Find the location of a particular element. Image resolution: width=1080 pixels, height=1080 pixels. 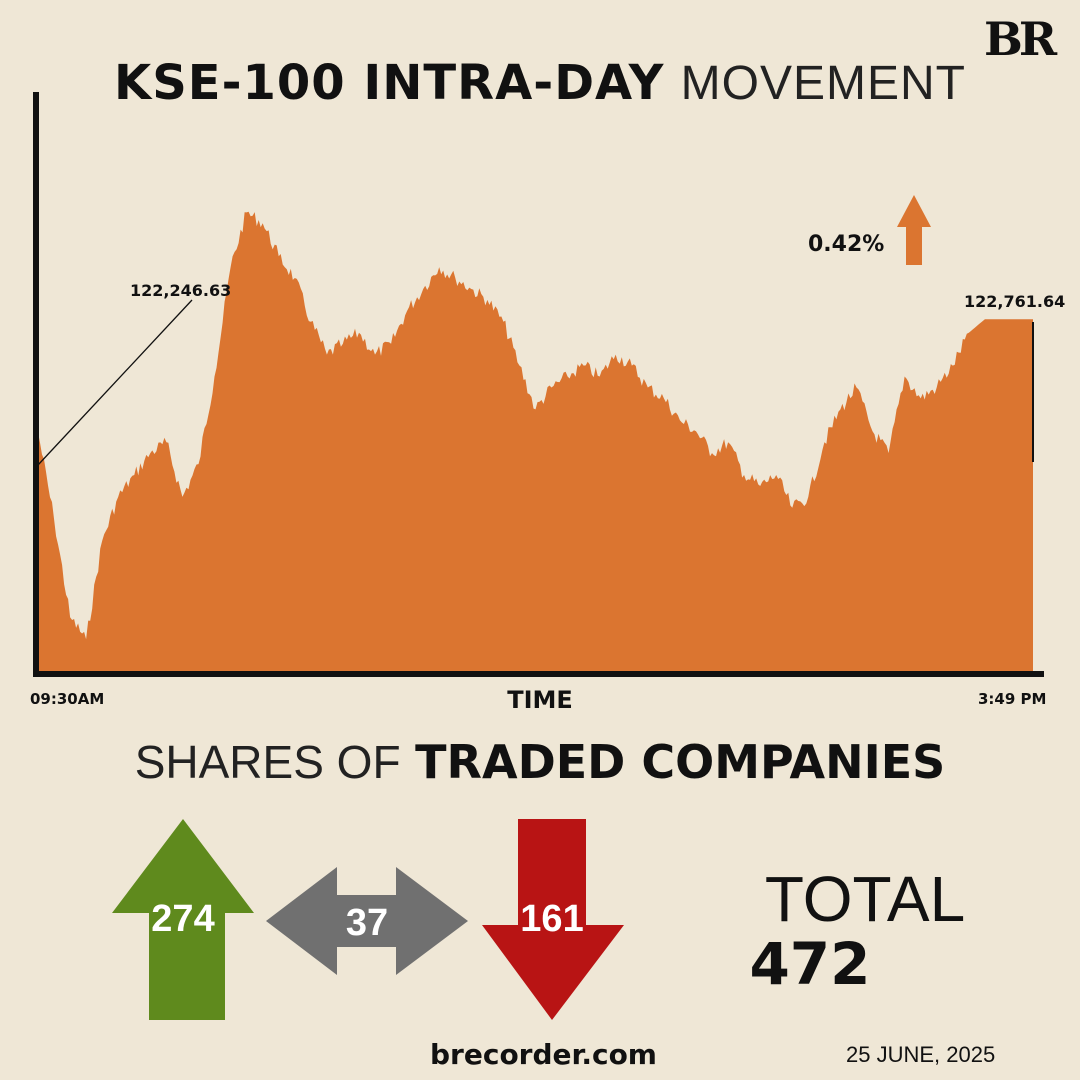

down-arrow-icon is located at coordinates (553, 919).